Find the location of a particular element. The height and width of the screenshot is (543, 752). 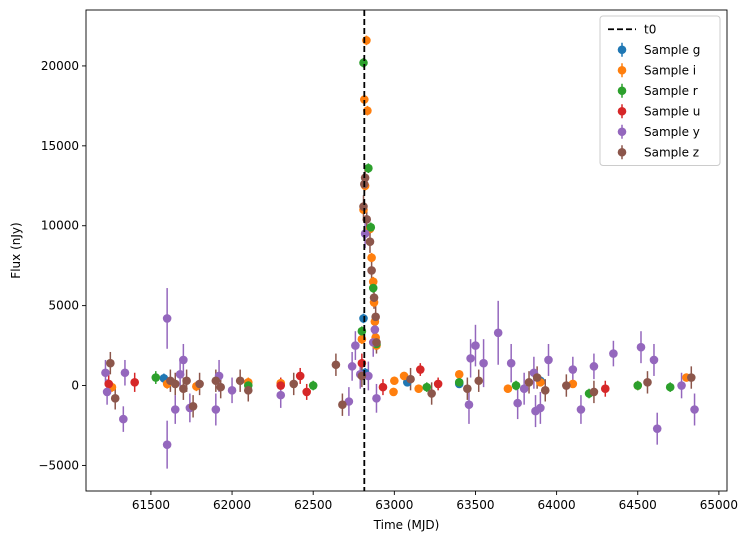

legend-sample-i-marker is located at coordinates (622, 70).